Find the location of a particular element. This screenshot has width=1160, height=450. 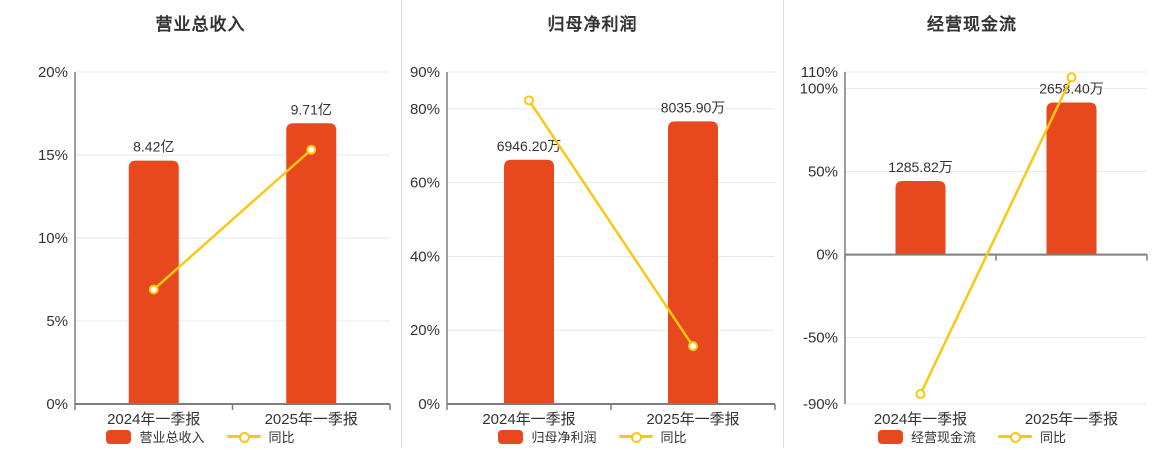

bar-value-label: 2658.40万 is located at coordinates (1071, 89).